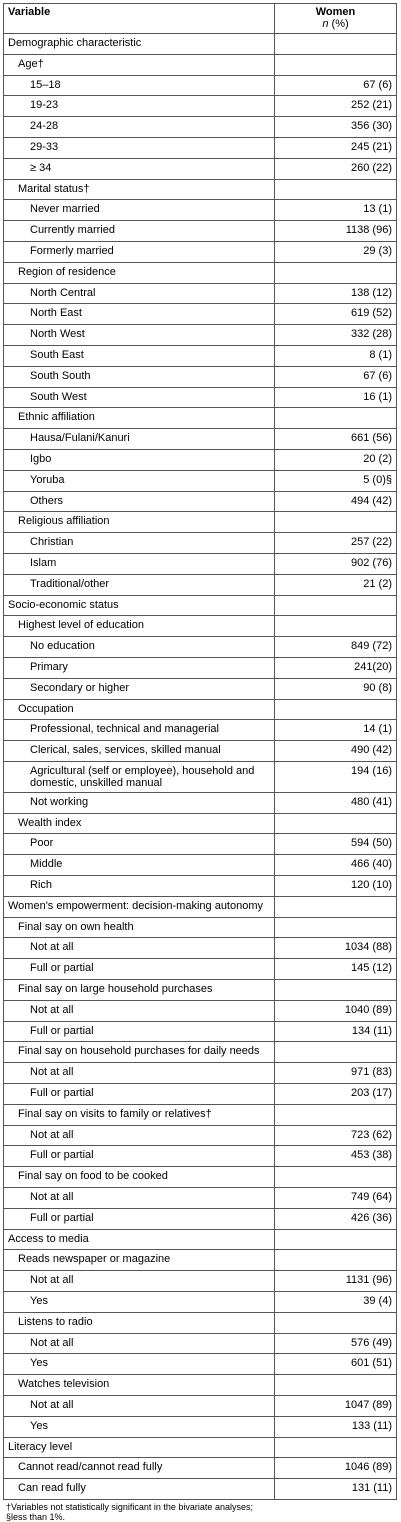  I want to click on item-row: Islam 902 (76), so click(200, 563).